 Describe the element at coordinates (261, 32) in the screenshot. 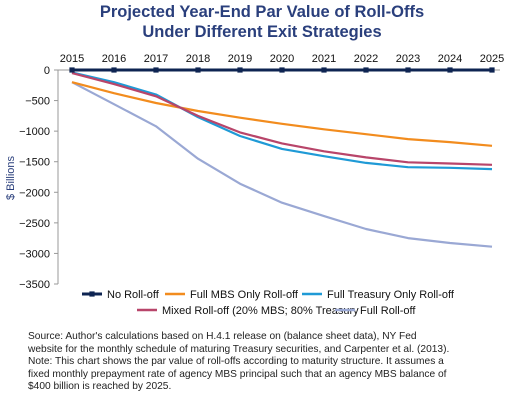

I see `chart-title-line-2: Under Different Exit Strategies` at that location.